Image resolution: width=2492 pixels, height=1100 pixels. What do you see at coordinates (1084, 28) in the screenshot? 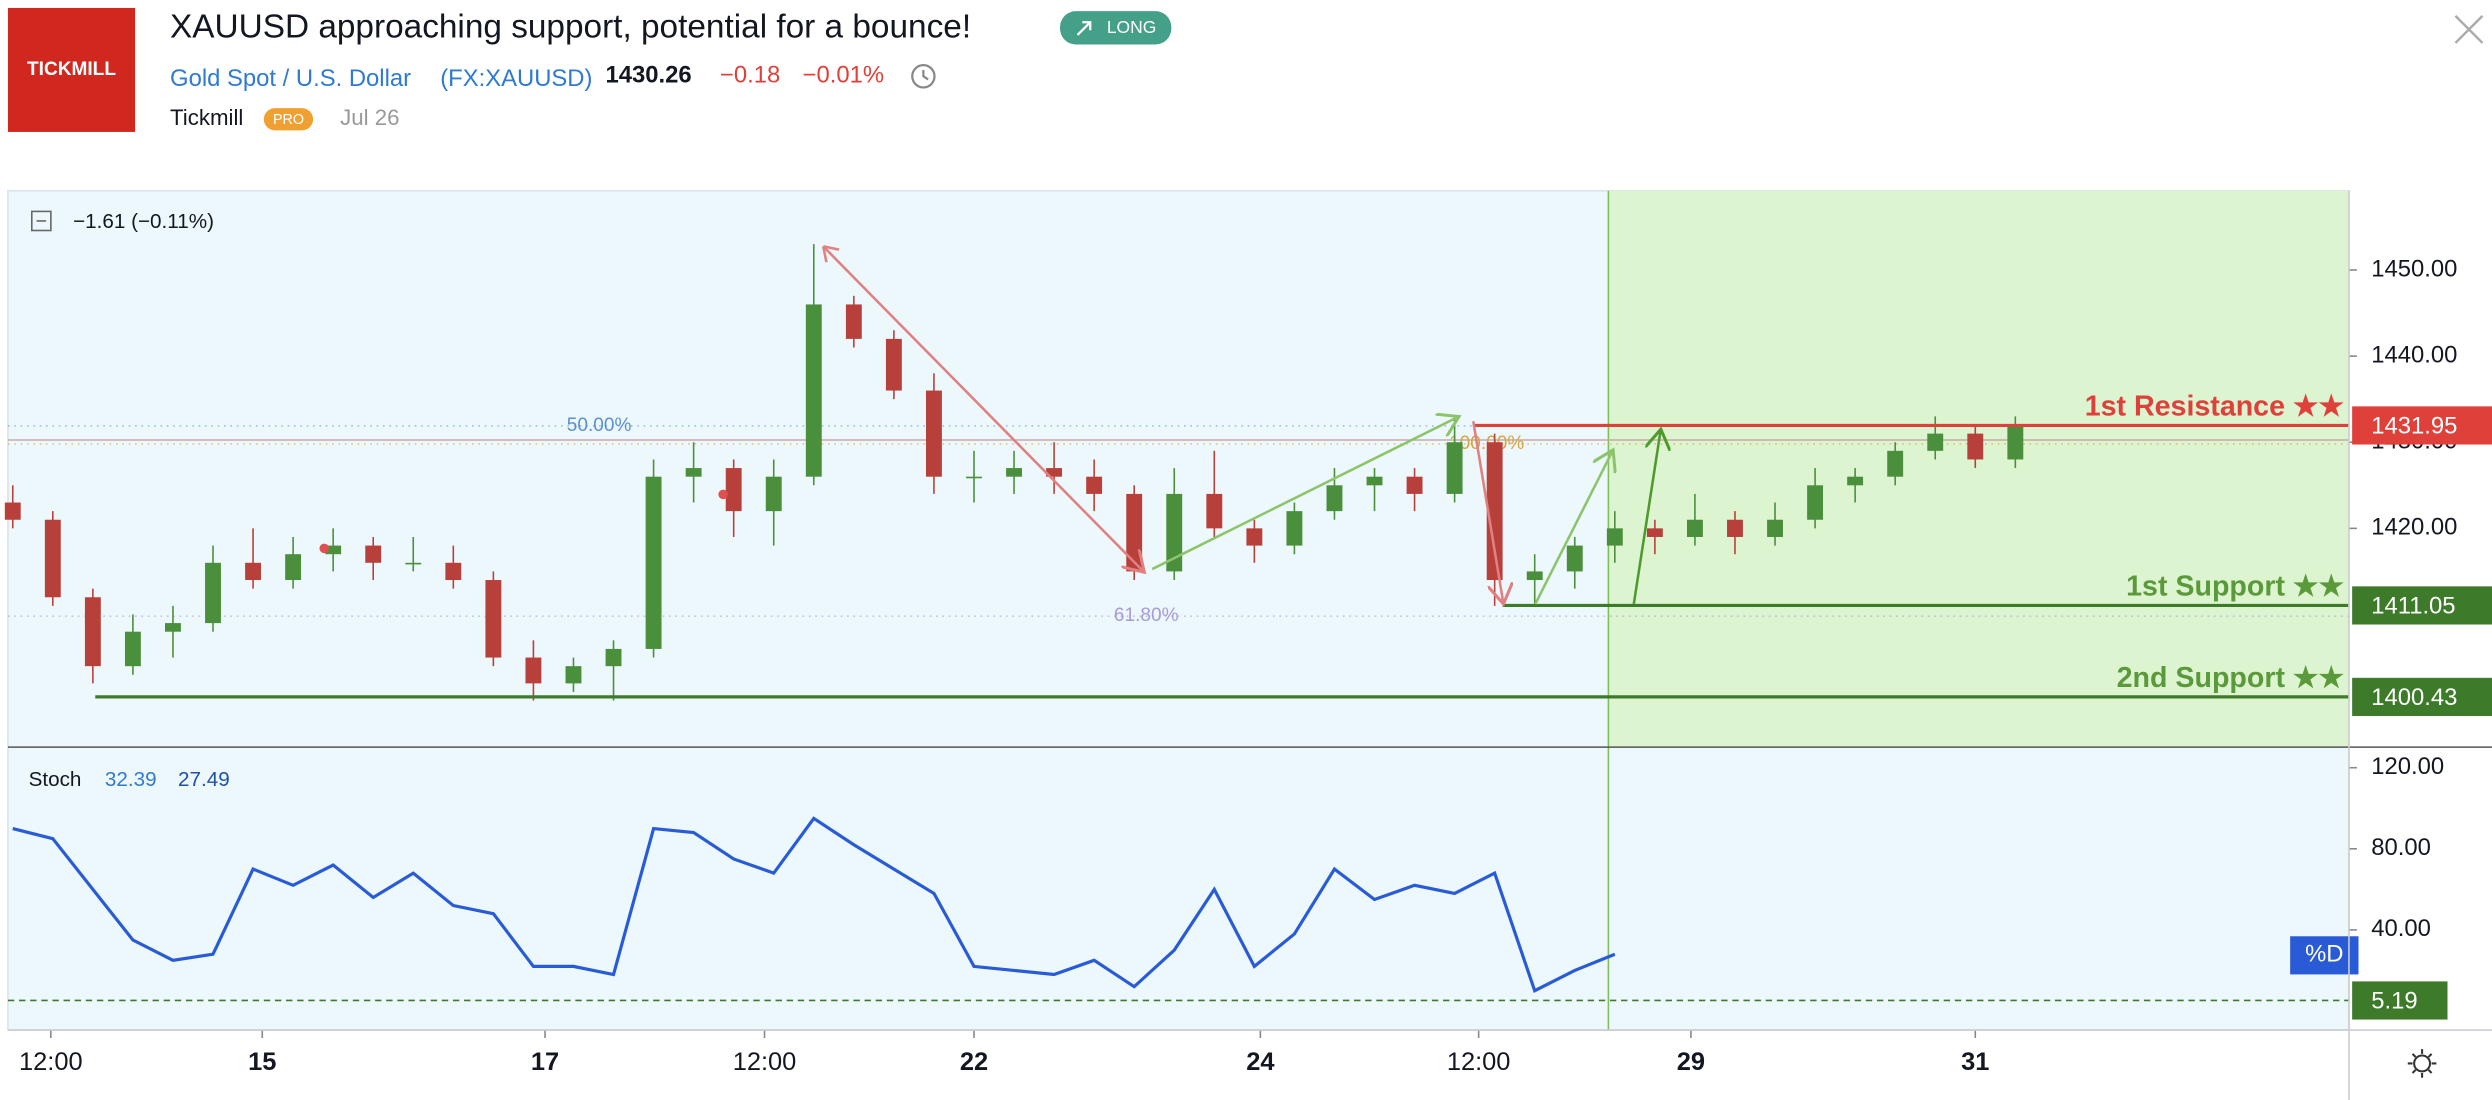
I see `long-icon` at bounding box center [1084, 28].